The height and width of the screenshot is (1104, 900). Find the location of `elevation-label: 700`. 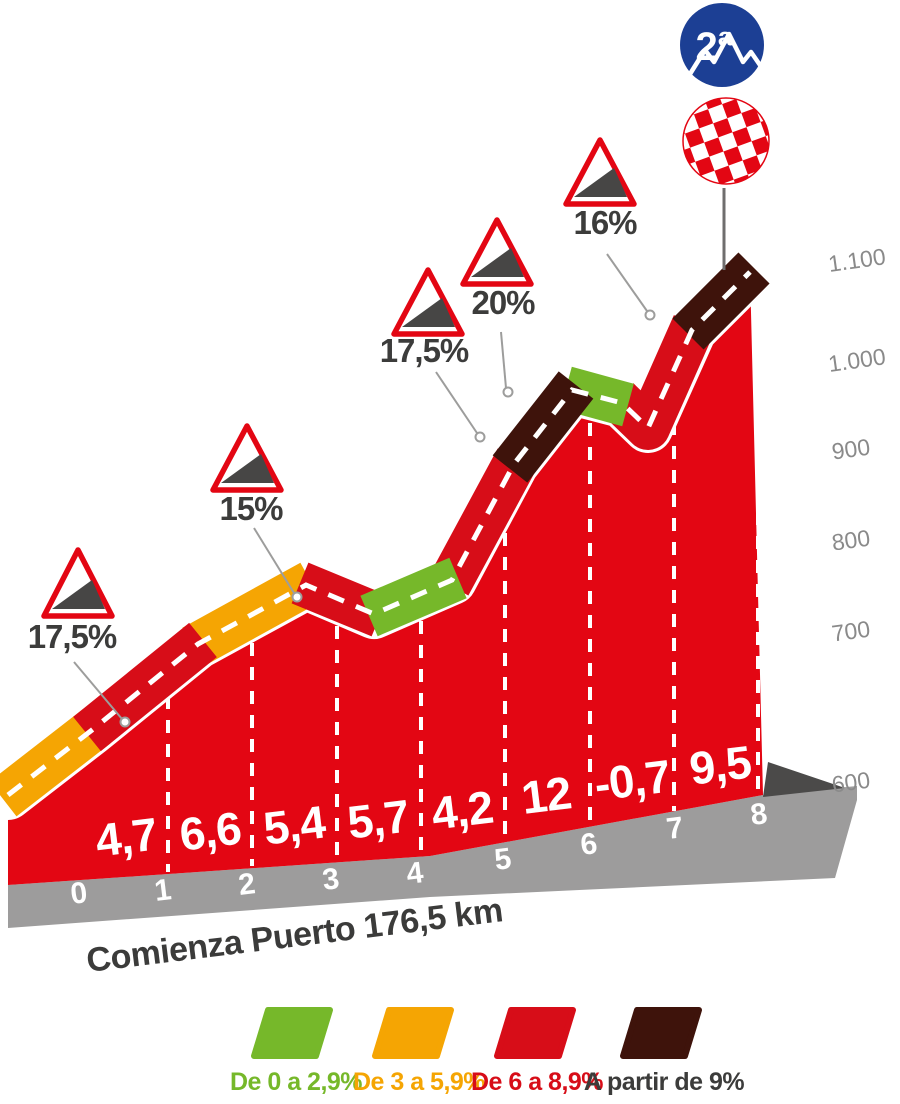

elevation-label: 700 is located at coordinates (851, 631).